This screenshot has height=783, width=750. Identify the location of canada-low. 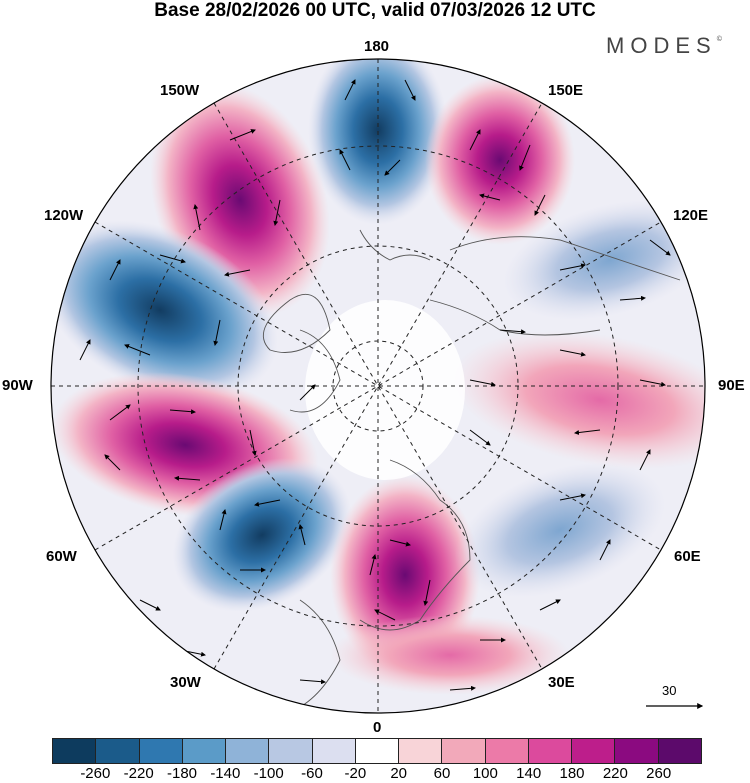
(165, 310).